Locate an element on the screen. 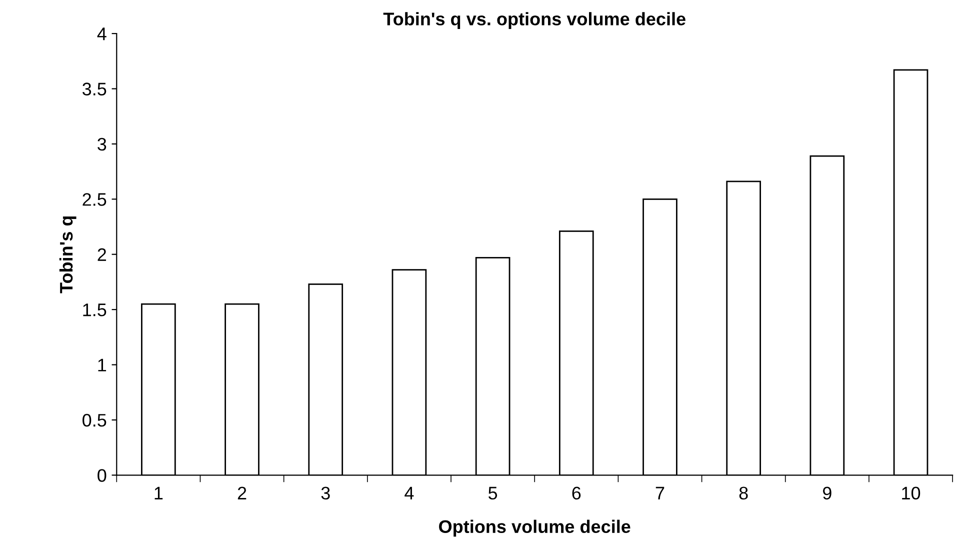  x-tick-label: 8 is located at coordinates (743, 493).